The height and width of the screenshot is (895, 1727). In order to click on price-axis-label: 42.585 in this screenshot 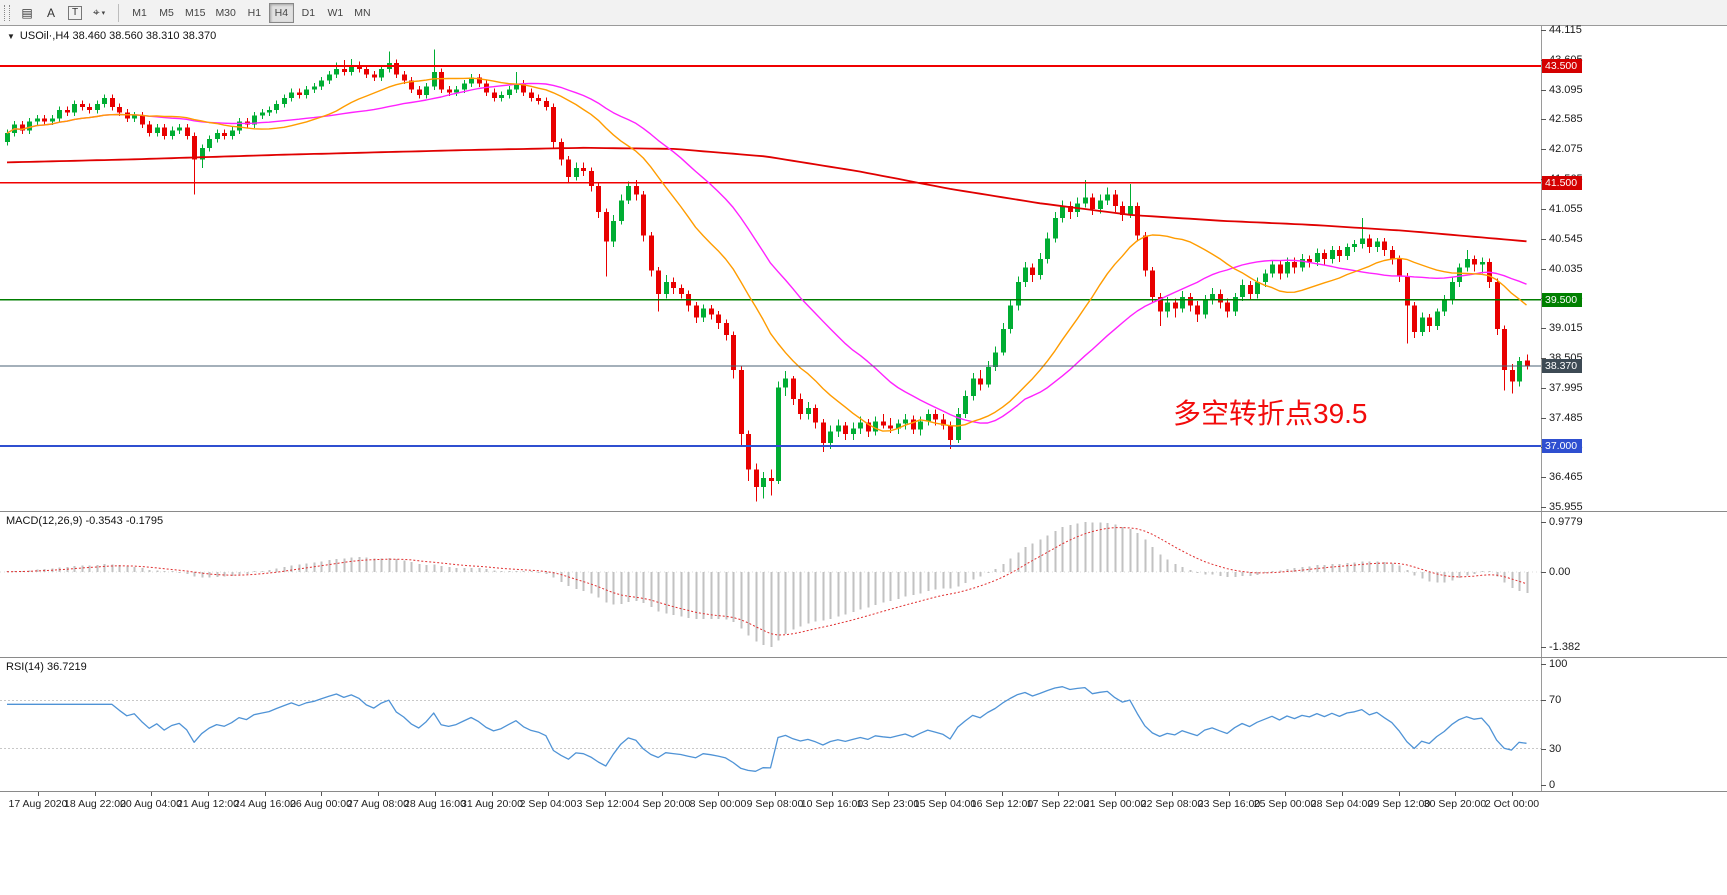, I will do `click(1562, 119)`.